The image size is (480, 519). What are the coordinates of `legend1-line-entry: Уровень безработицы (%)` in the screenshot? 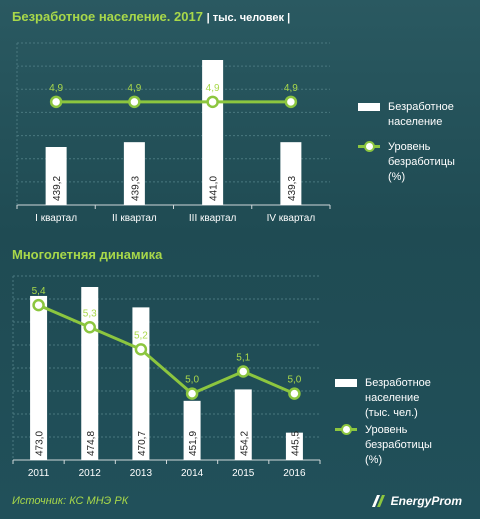 It's located at (406, 162).